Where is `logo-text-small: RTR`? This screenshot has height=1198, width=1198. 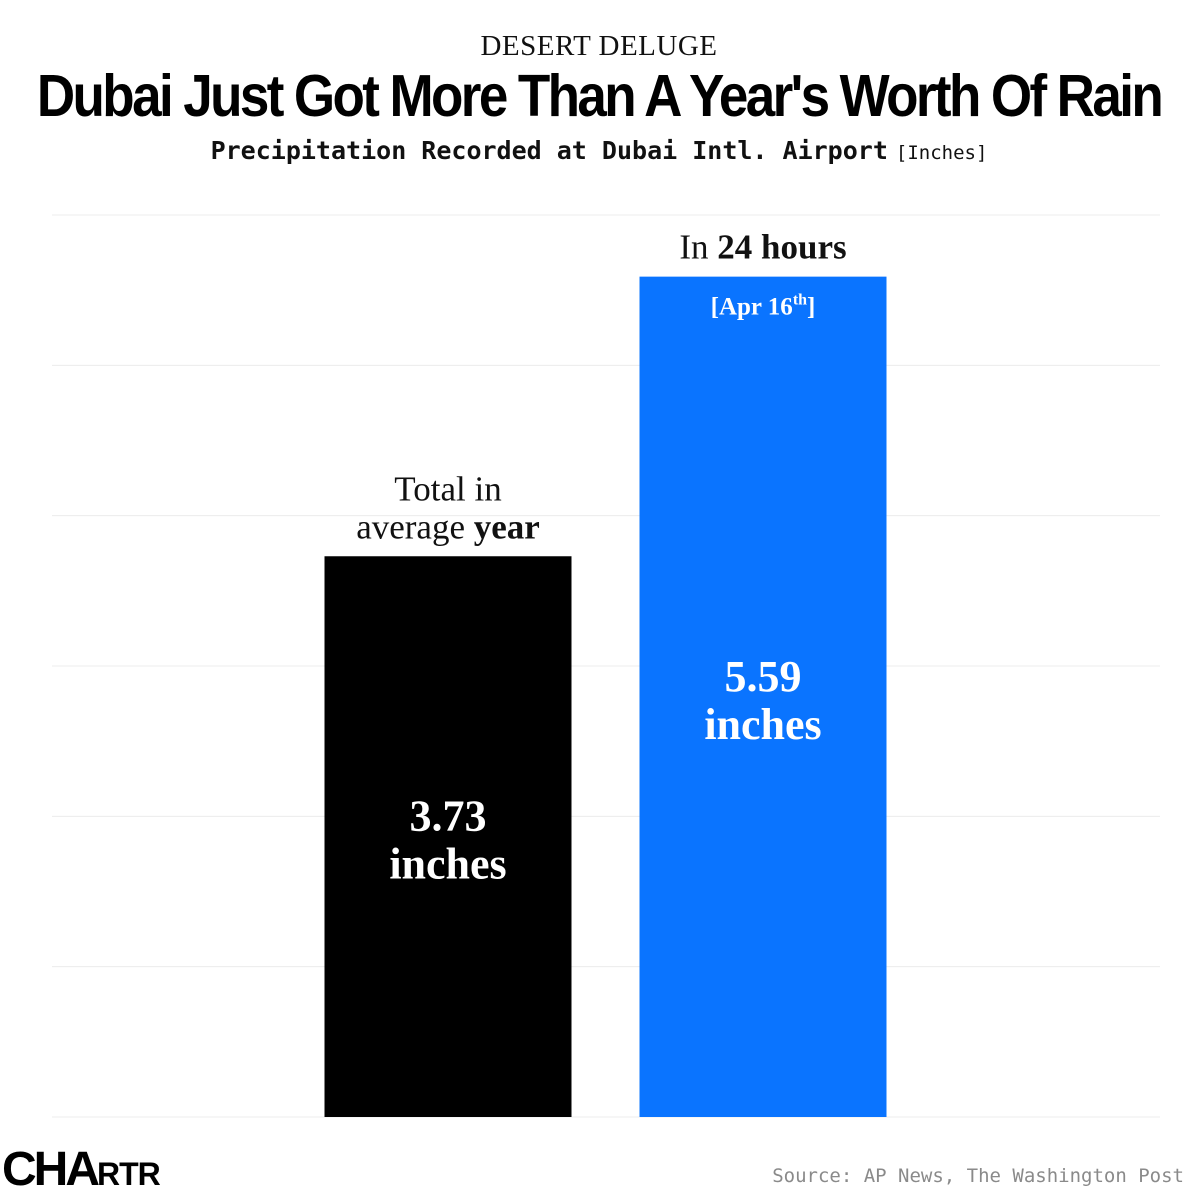
logo-text-small: RTR is located at coordinates (129, 1174).